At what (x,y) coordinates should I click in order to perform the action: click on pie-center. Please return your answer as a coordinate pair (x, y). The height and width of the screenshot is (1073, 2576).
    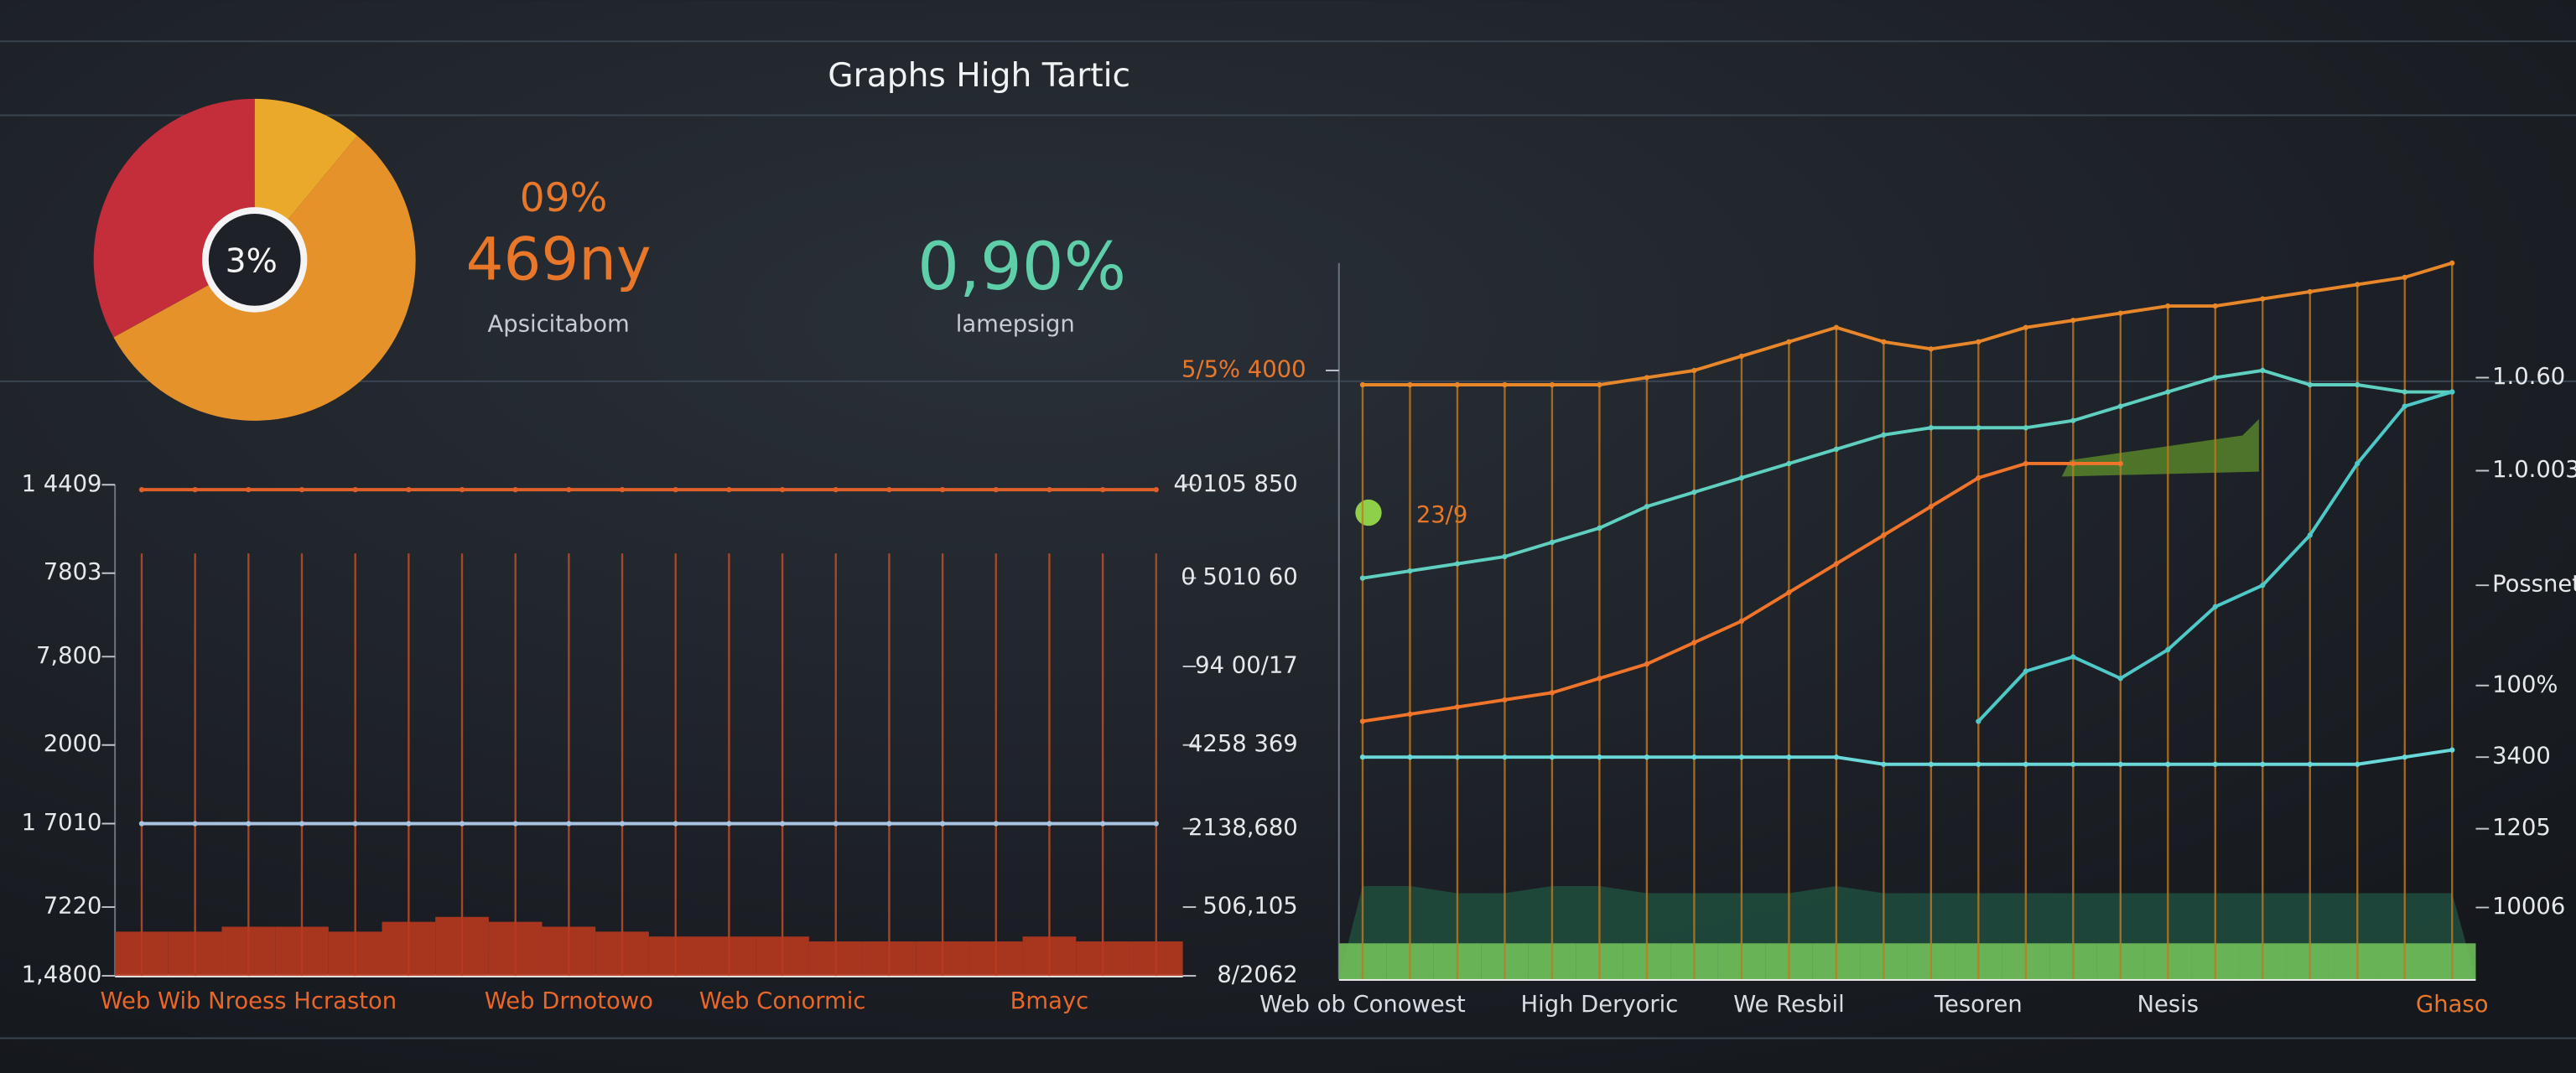
    Looking at the image, I should click on (254, 260).